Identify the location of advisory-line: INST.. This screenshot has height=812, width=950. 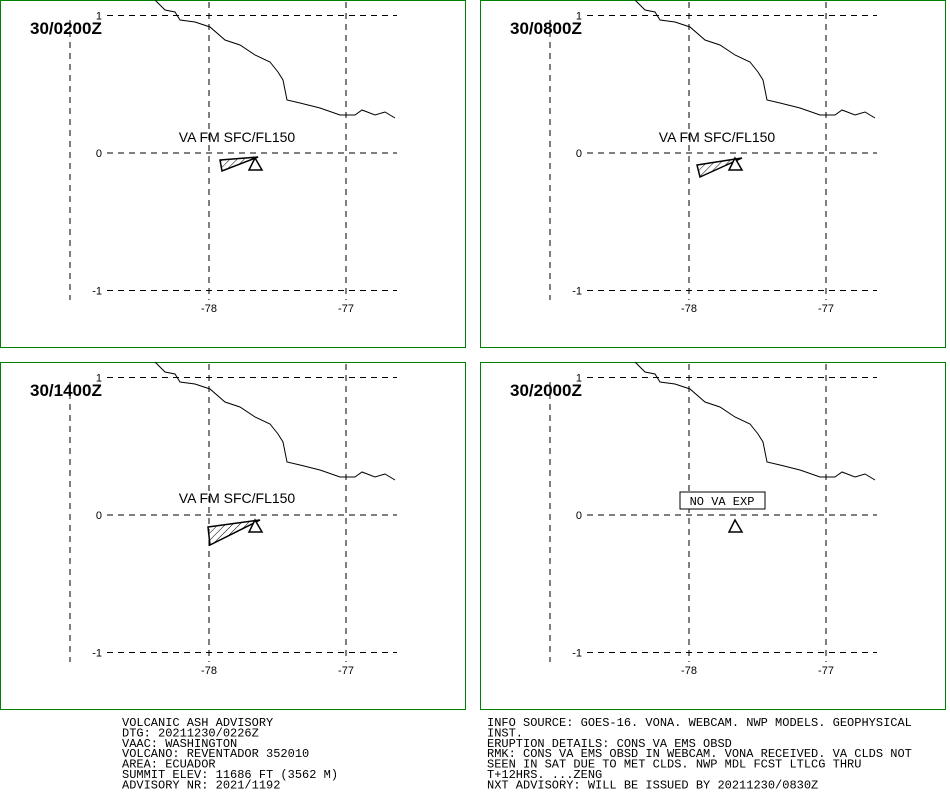
(505, 733).